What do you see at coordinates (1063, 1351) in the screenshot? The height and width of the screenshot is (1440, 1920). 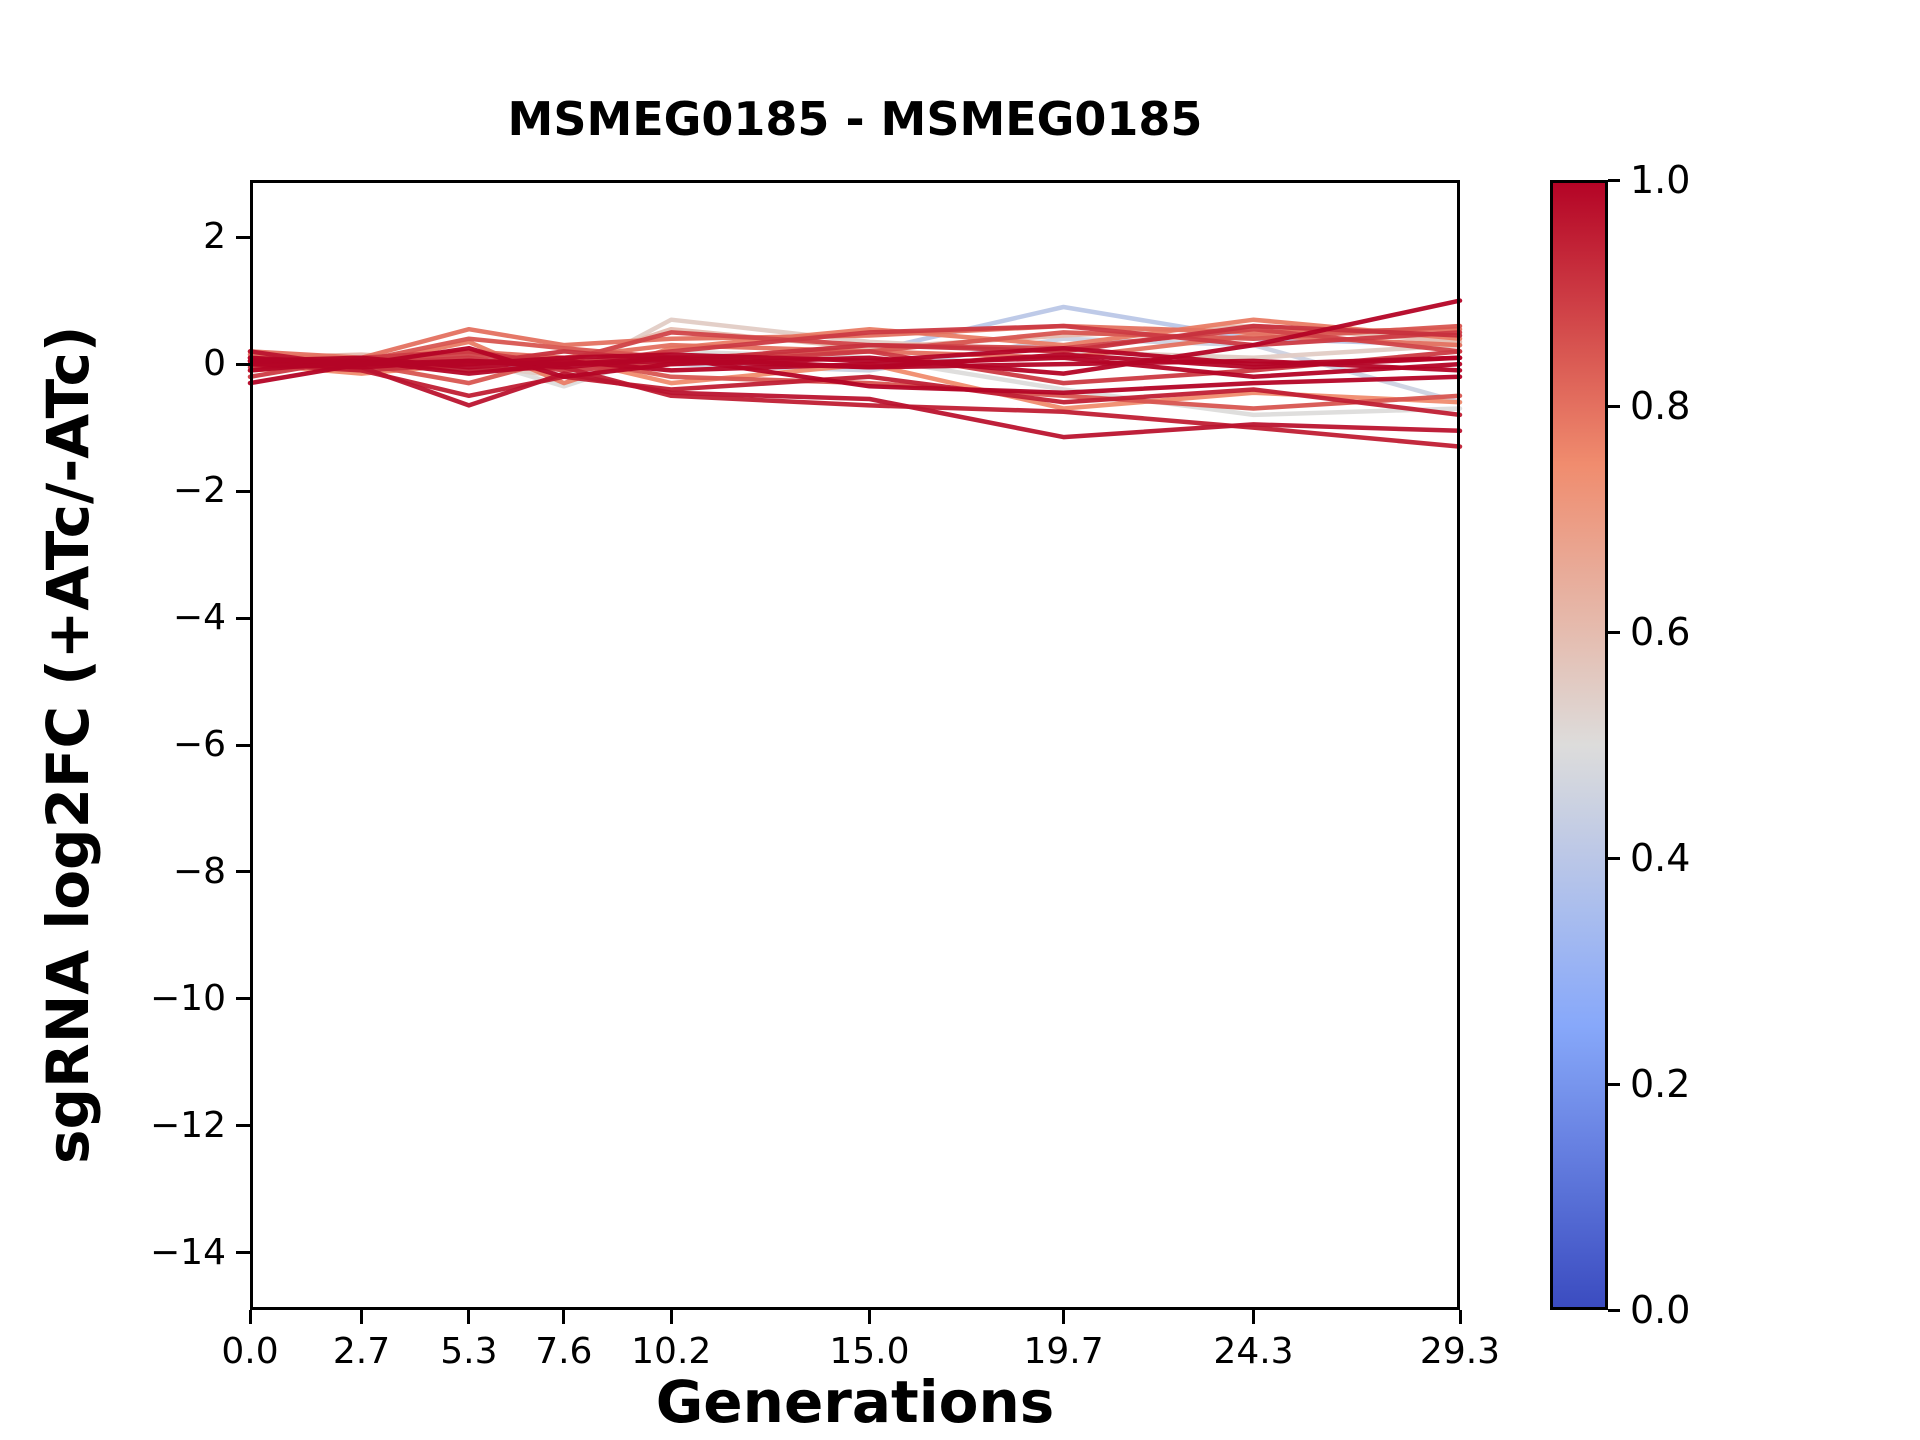 I see `x-tick-label: 19.7` at bounding box center [1063, 1351].